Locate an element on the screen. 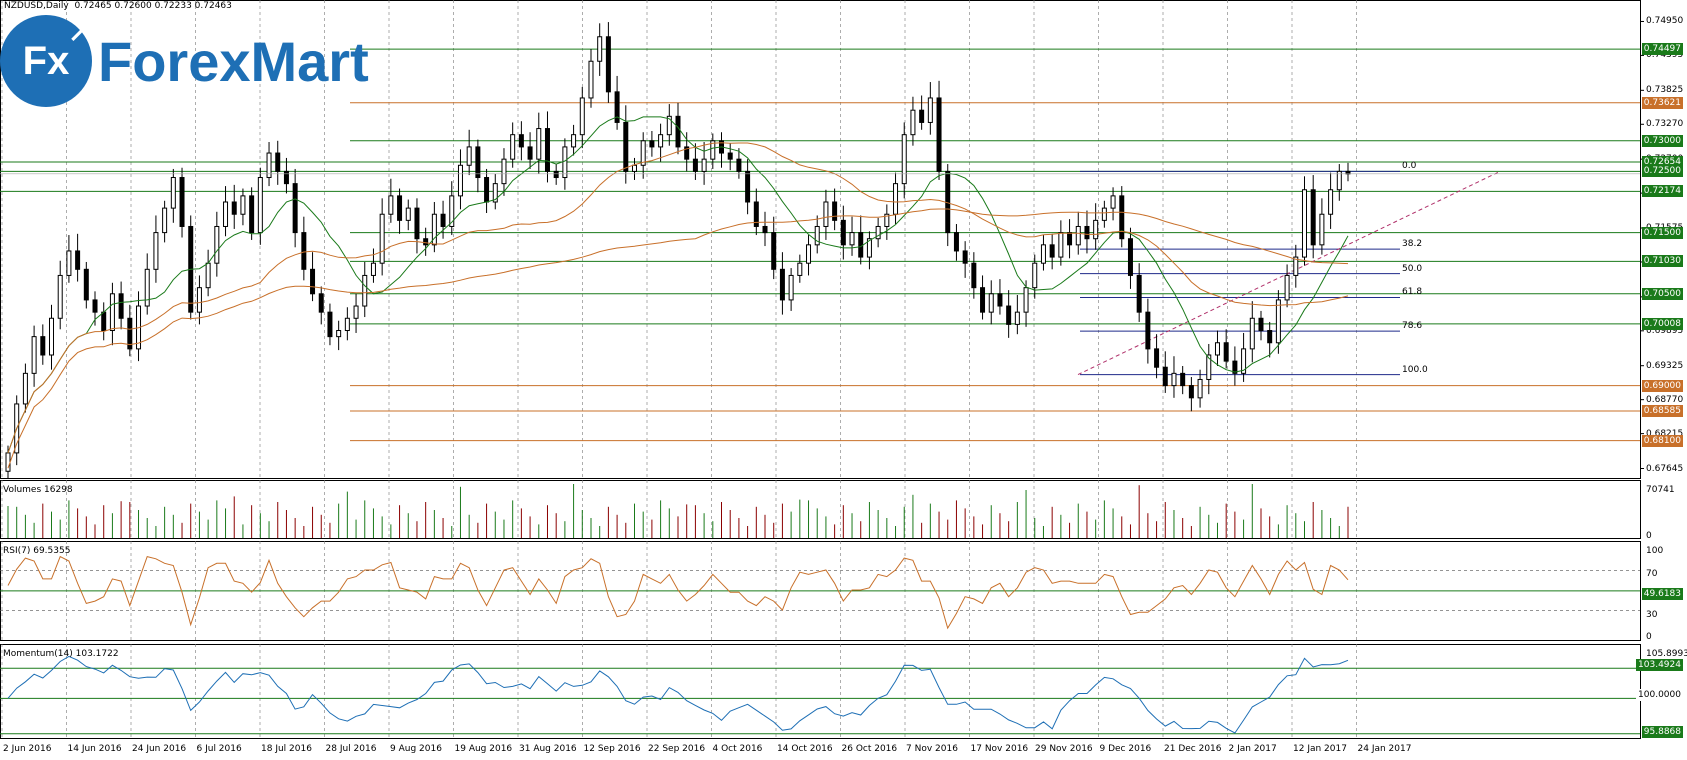  fibonacci-level-label: 38.2 is located at coordinates (1412, 244).